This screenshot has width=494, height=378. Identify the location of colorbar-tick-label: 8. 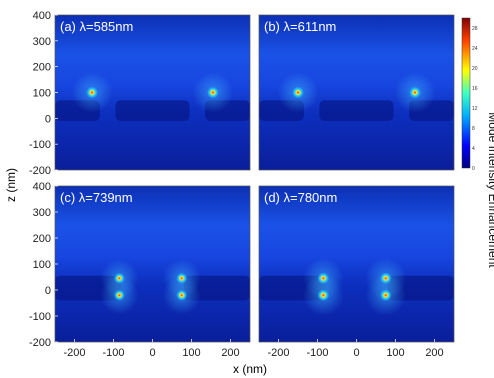
(473, 129).